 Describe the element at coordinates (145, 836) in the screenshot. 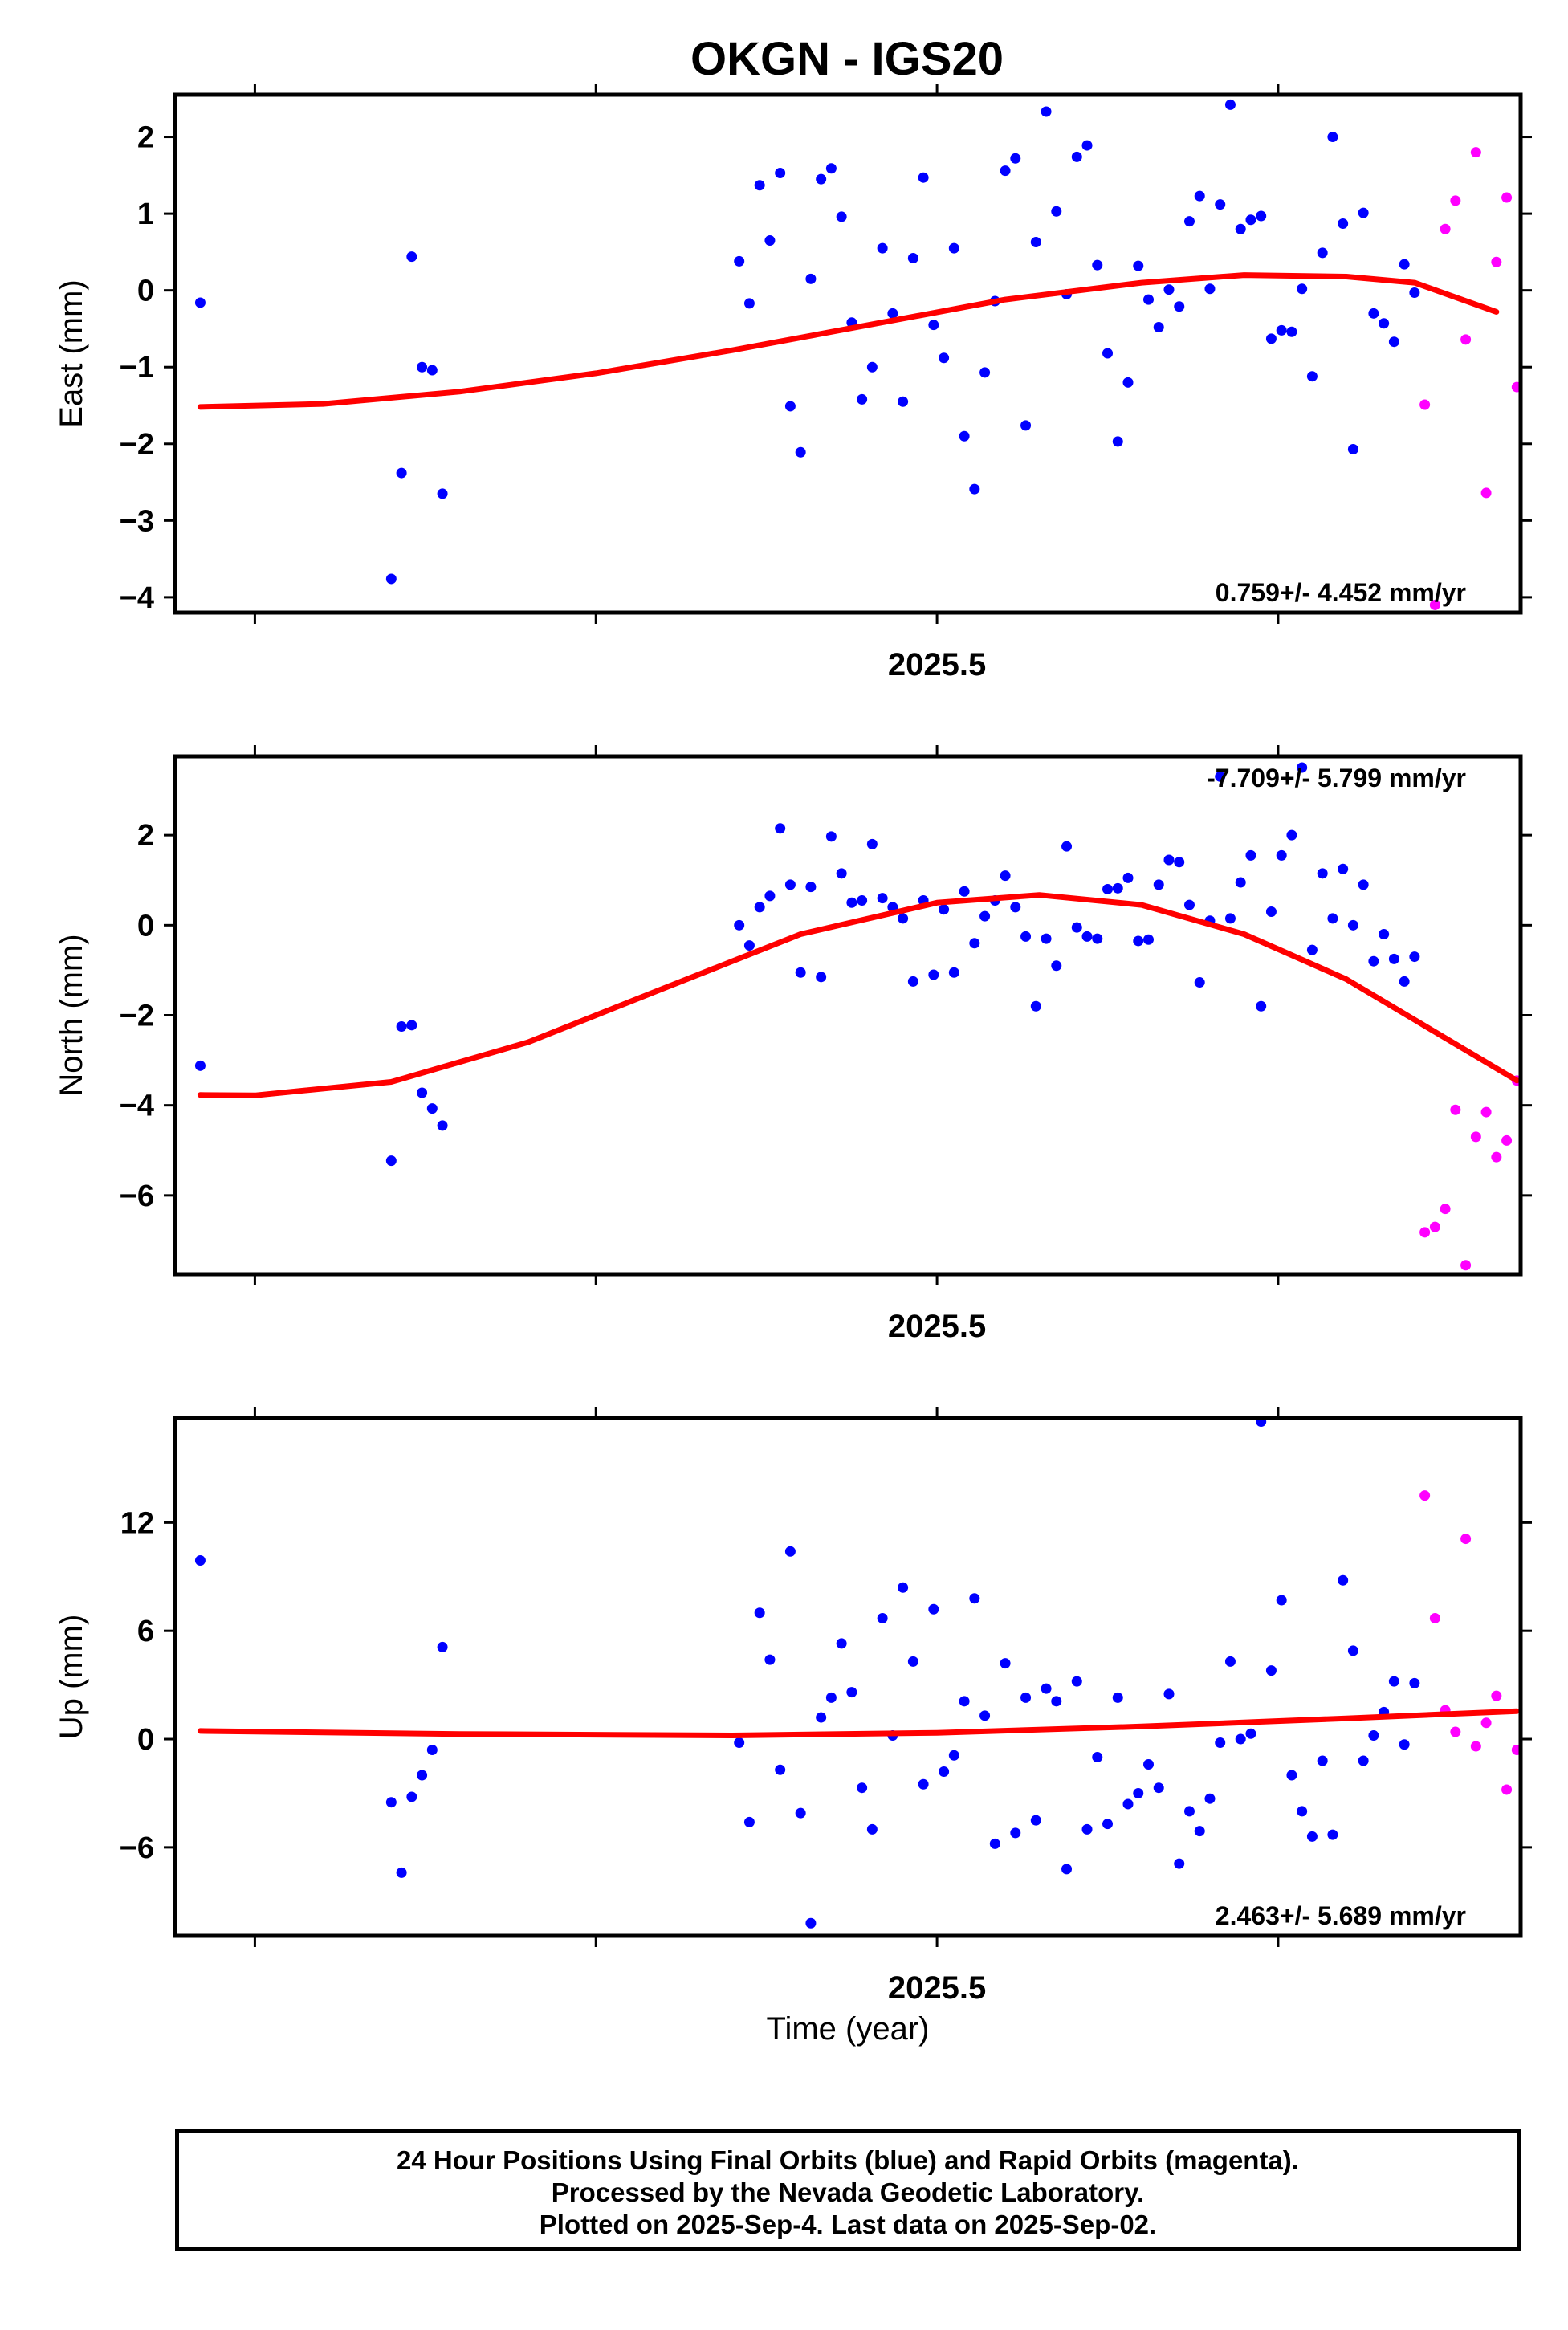

I see `y-tick-label: 2` at that location.